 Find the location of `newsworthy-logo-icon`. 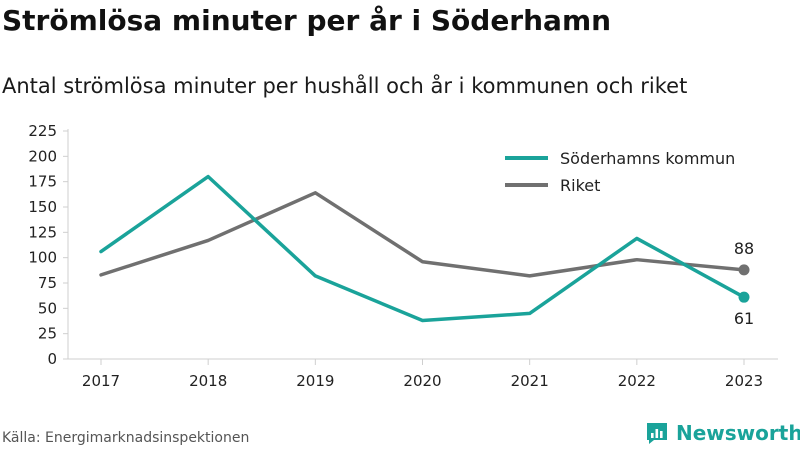

newsworthy-logo-icon is located at coordinates (657, 433).